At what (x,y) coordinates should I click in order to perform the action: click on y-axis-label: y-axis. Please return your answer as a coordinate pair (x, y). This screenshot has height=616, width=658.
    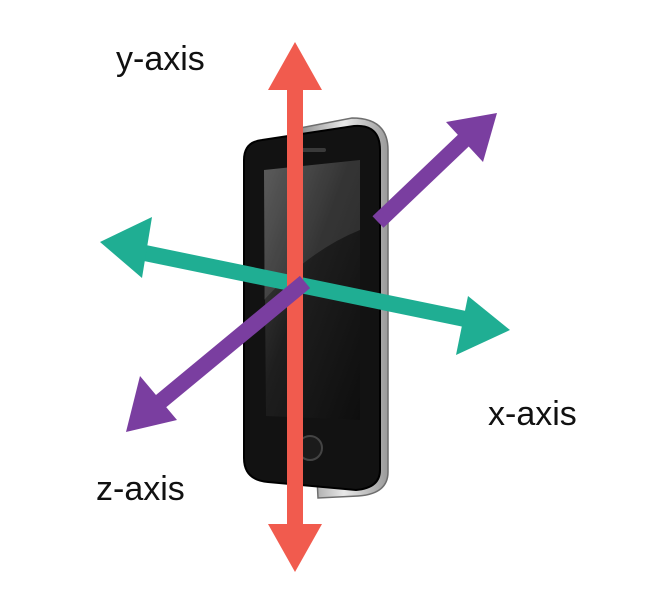
    Looking at the image, I should click on (160, 59).